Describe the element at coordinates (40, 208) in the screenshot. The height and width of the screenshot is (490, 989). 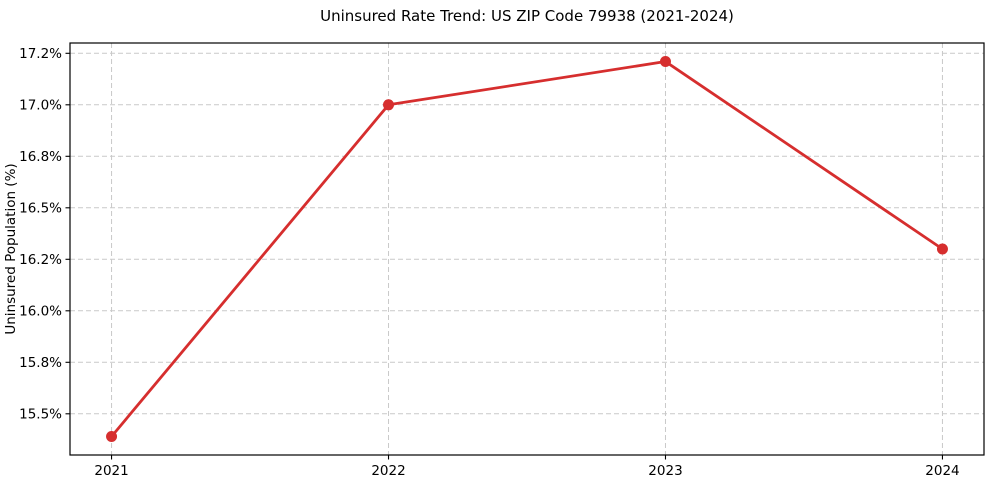
I see `y-tick-label: 16.5%` at that location.